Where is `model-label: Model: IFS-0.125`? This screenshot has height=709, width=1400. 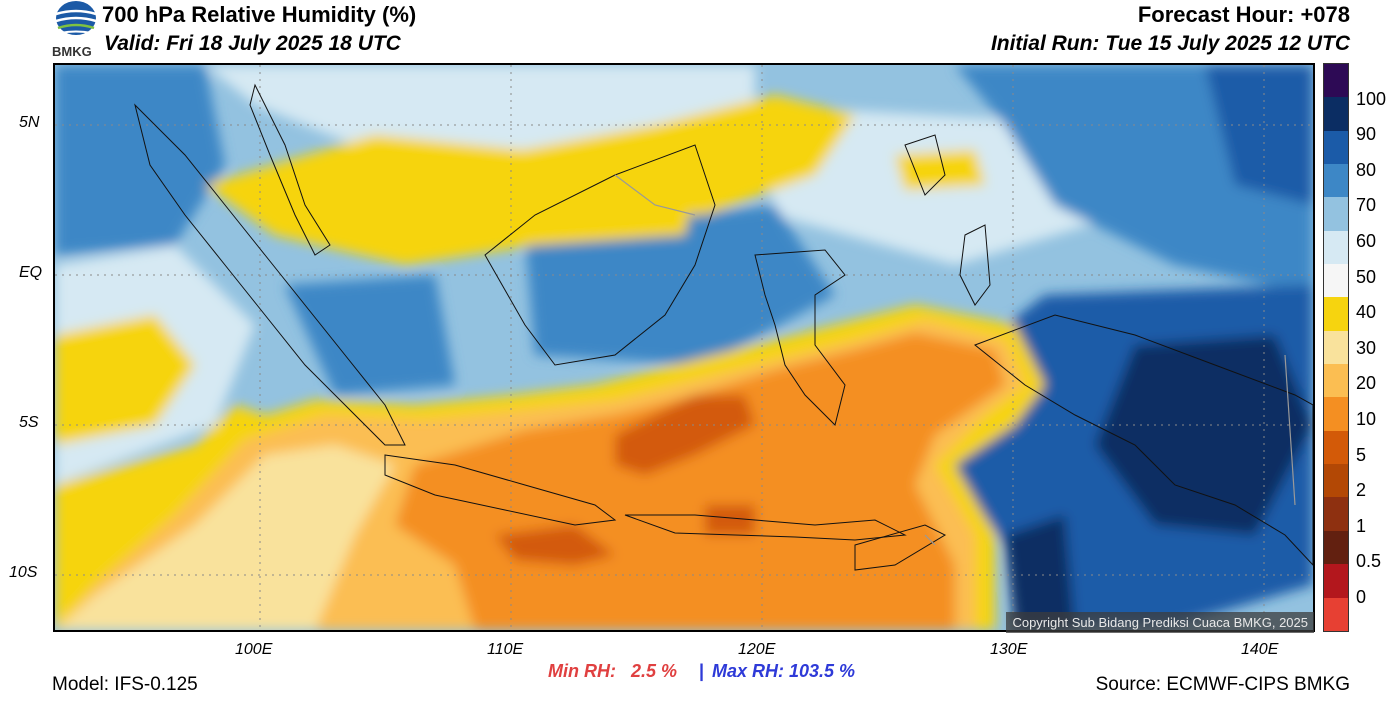 model-label: Model: IFS-0.125 is located at coordinates (125, 684).